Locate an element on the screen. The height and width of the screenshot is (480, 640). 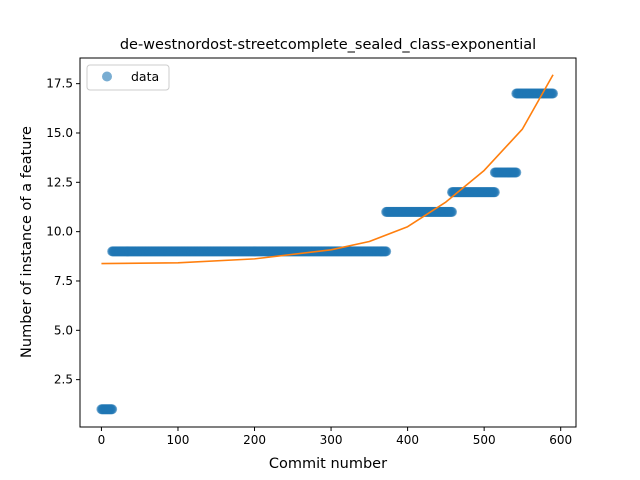
x-axis-ticks: 0 100 200 300 400 500 600 is located at coordinates (335, 437).